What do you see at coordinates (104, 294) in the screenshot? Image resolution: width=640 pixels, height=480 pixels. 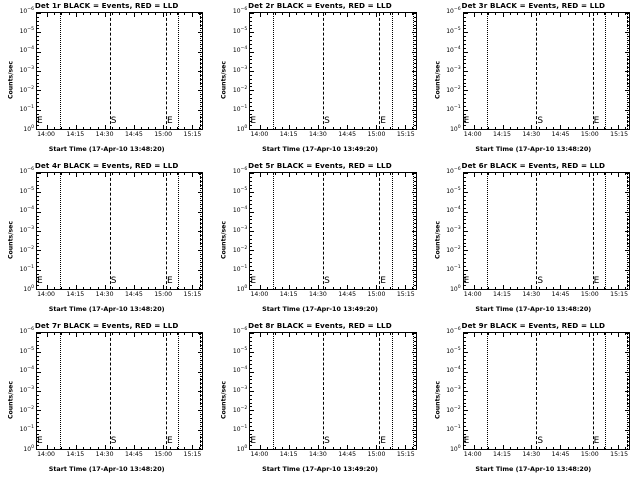 I see `x-tick-label: 14:30` at bounding box center [104, 294].